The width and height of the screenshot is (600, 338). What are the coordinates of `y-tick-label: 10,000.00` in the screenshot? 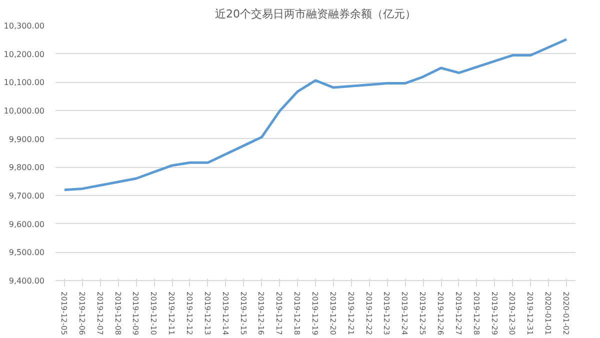 It's located at (24, 111).